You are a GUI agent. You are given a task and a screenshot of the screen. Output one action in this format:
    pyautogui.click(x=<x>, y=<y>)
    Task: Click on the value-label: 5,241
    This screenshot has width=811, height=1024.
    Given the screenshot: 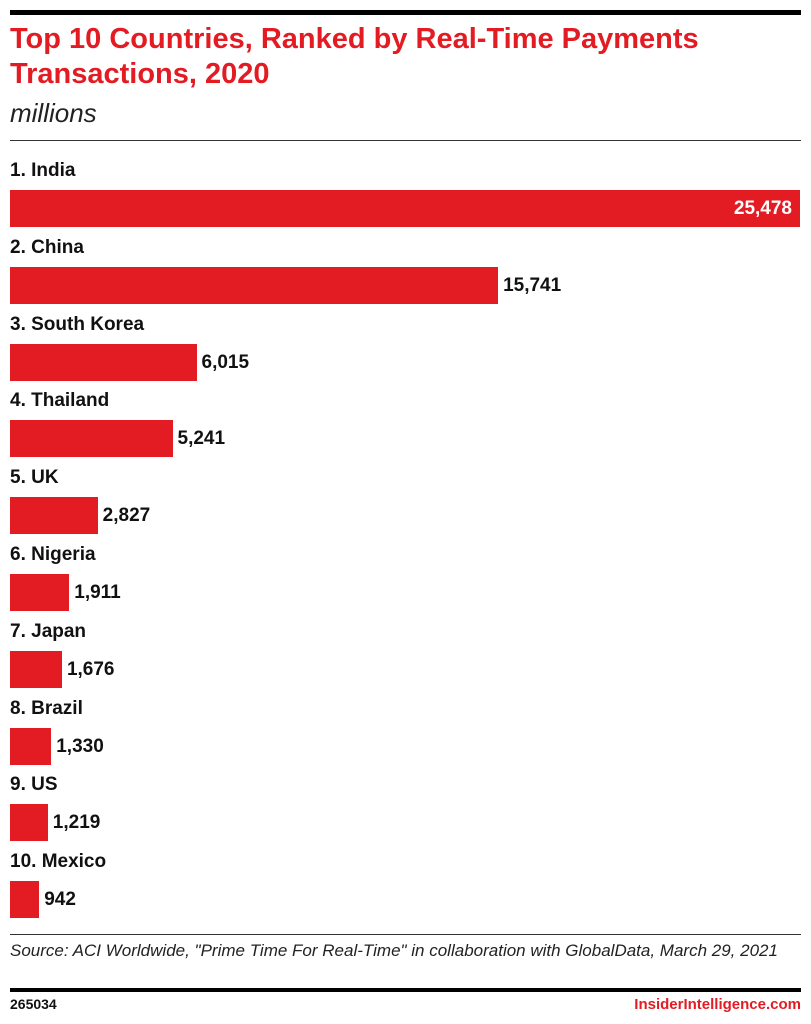 What is the action you would take?
    pyautogui.click(x=201, y=439)
    